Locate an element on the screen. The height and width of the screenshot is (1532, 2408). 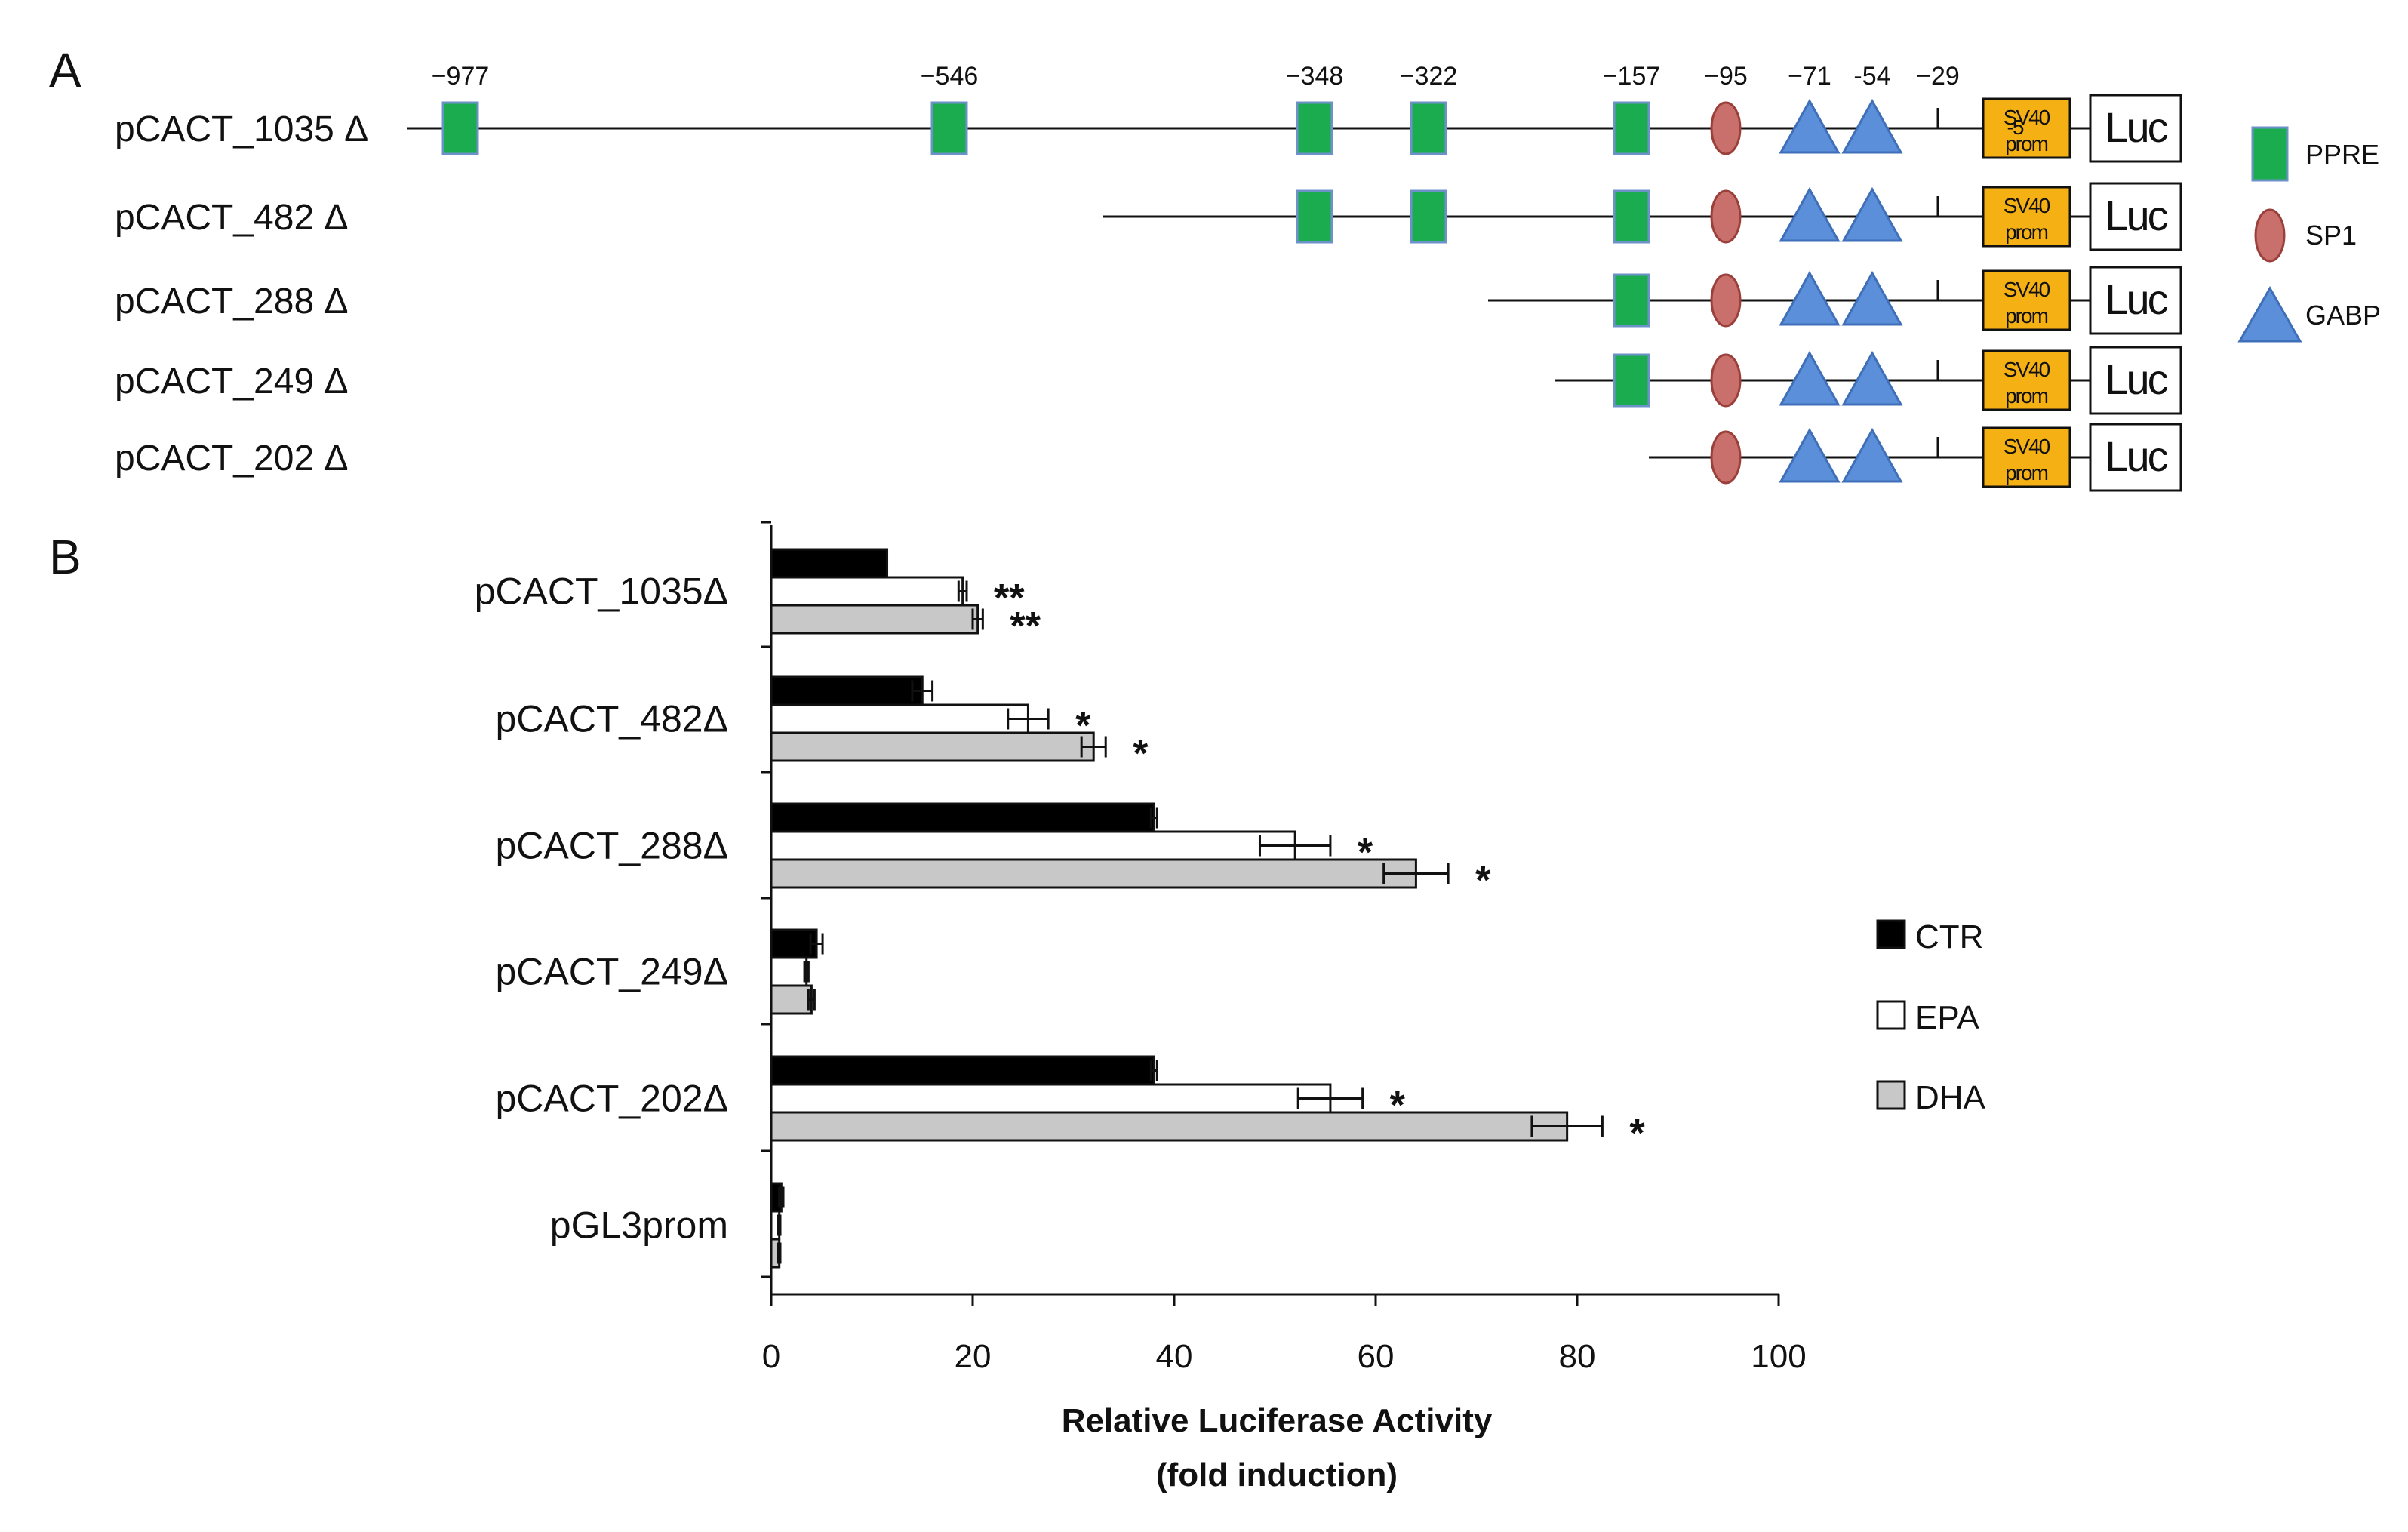
position-labels: −977 −546 −348 −322 −157 −95 −71 -54 −29 is located at coordinates (1196, 76).